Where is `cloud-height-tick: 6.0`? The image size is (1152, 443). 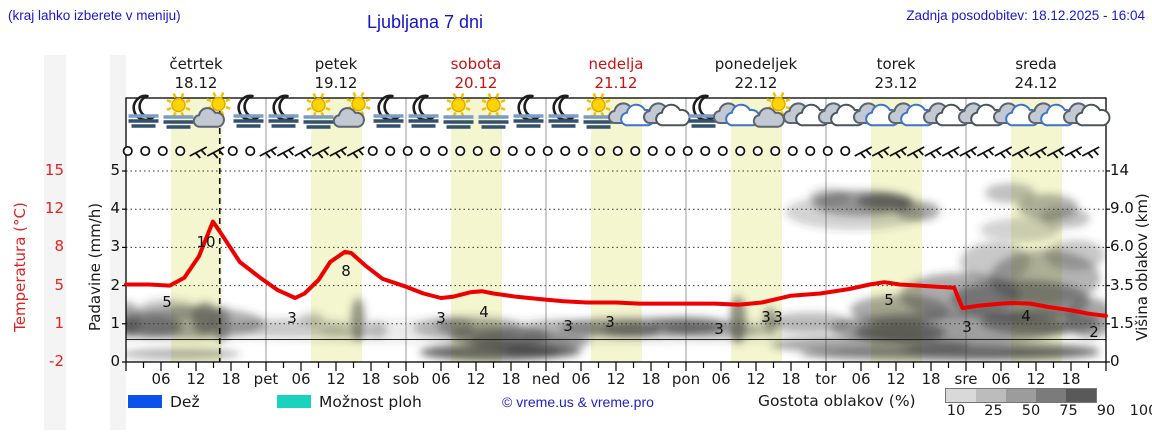
cloud-height-tick: 6.0 is located at coordinates (1122, 246).